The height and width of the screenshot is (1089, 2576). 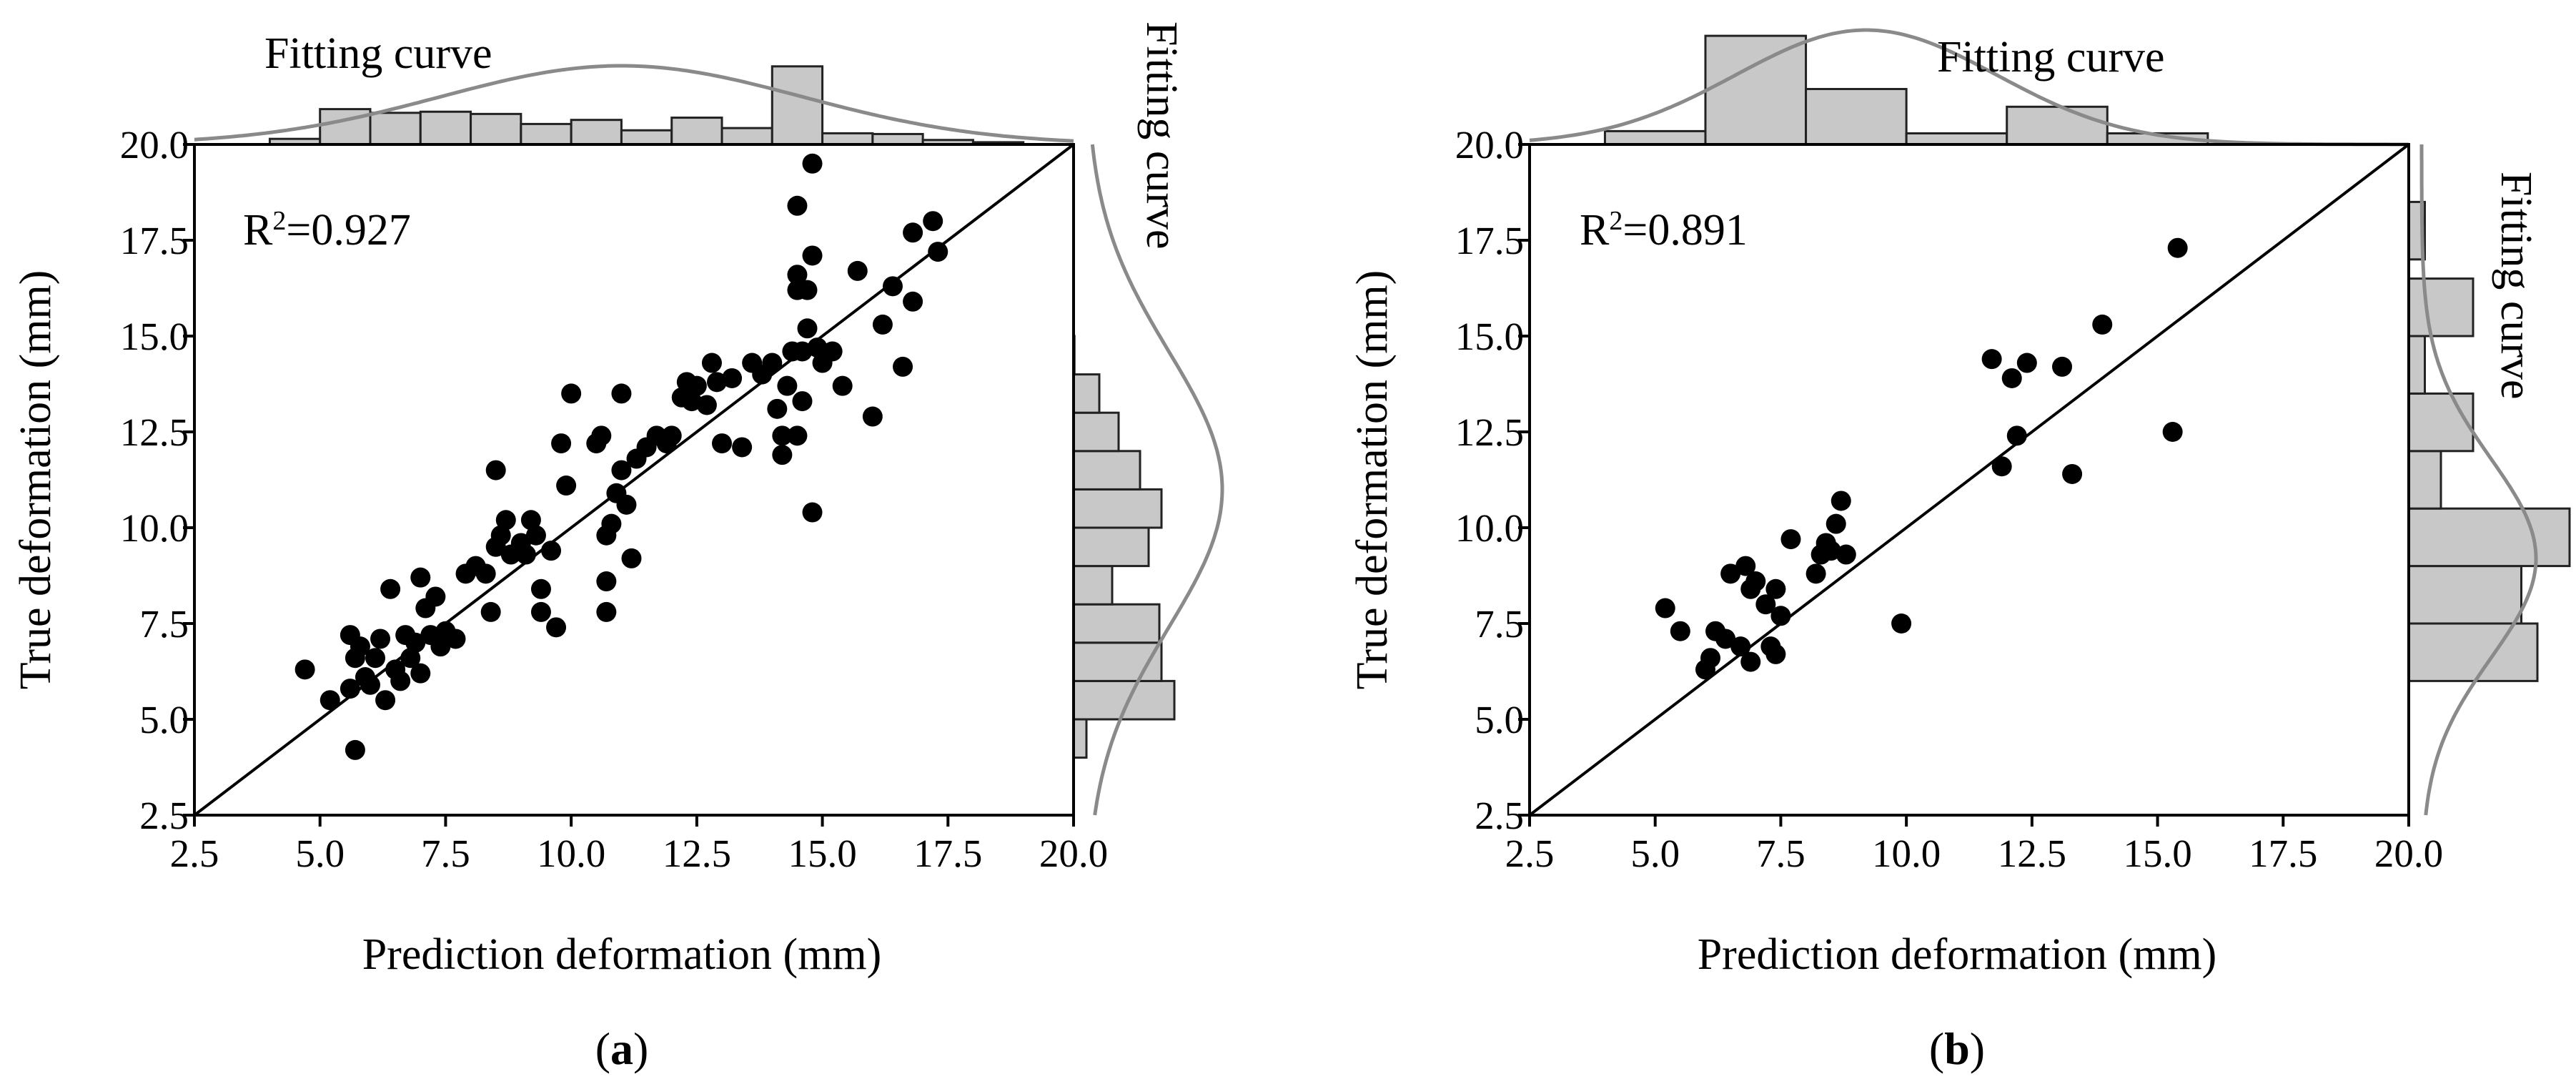 What do you see at coordinates (1685, 230) in the screenshot?
I see `r-squared-value: =0.891` at bounding box center [1685, 230].